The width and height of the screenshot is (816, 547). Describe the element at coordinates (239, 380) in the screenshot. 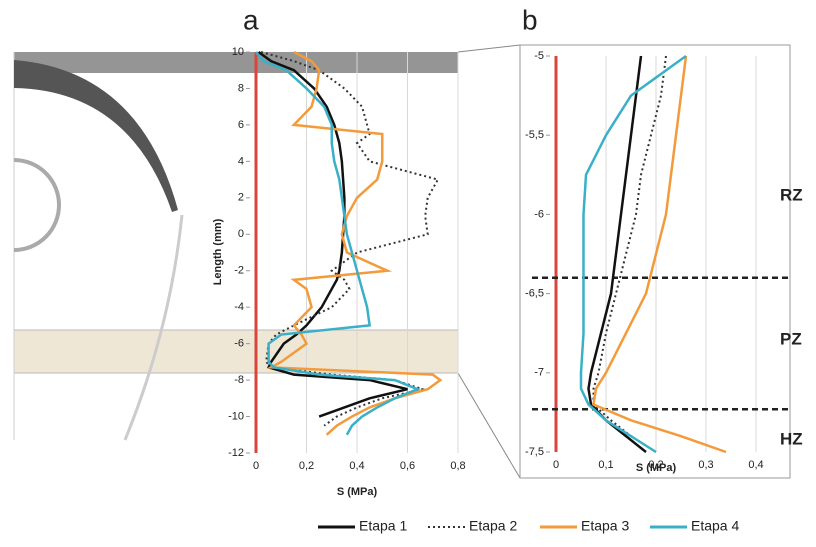

I see `y-tick-label: -8` at that location.